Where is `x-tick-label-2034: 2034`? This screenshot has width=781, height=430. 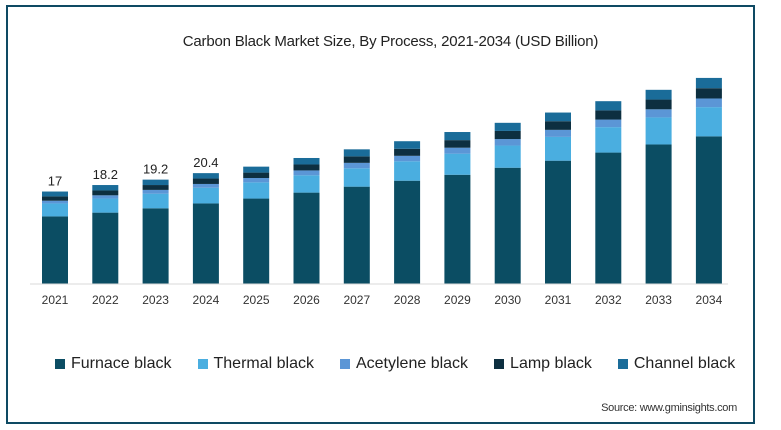
x-tick-label-2034: 2034 is located at coordinates (709, 300).